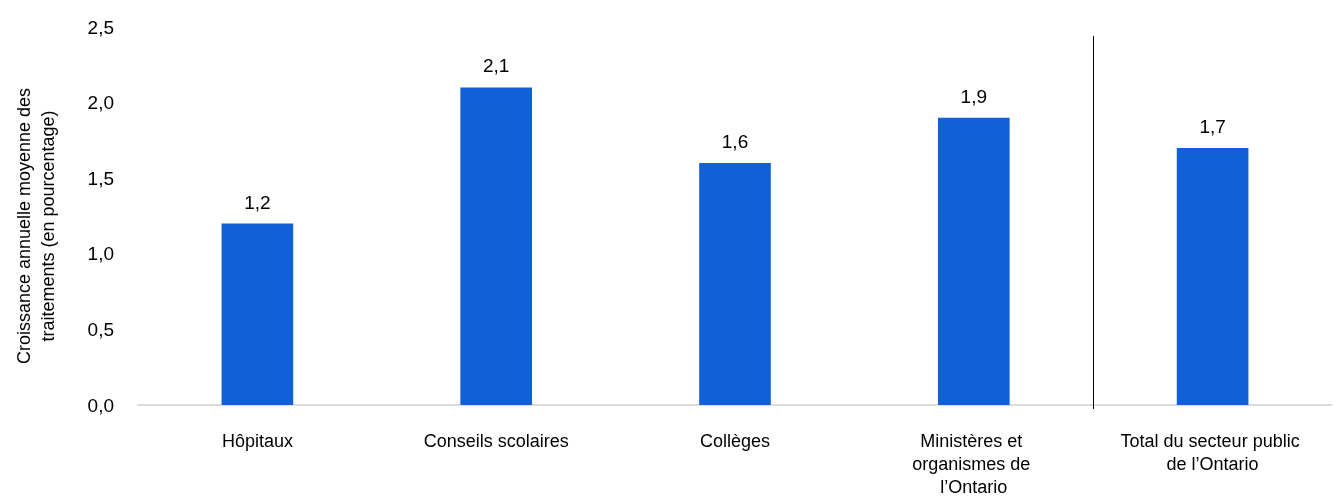 This screenshot has width=1336, height=504. Describe the element at coordinates (100, 103) in the screenshot. I see `y-tick-label: 2,0` at that location.